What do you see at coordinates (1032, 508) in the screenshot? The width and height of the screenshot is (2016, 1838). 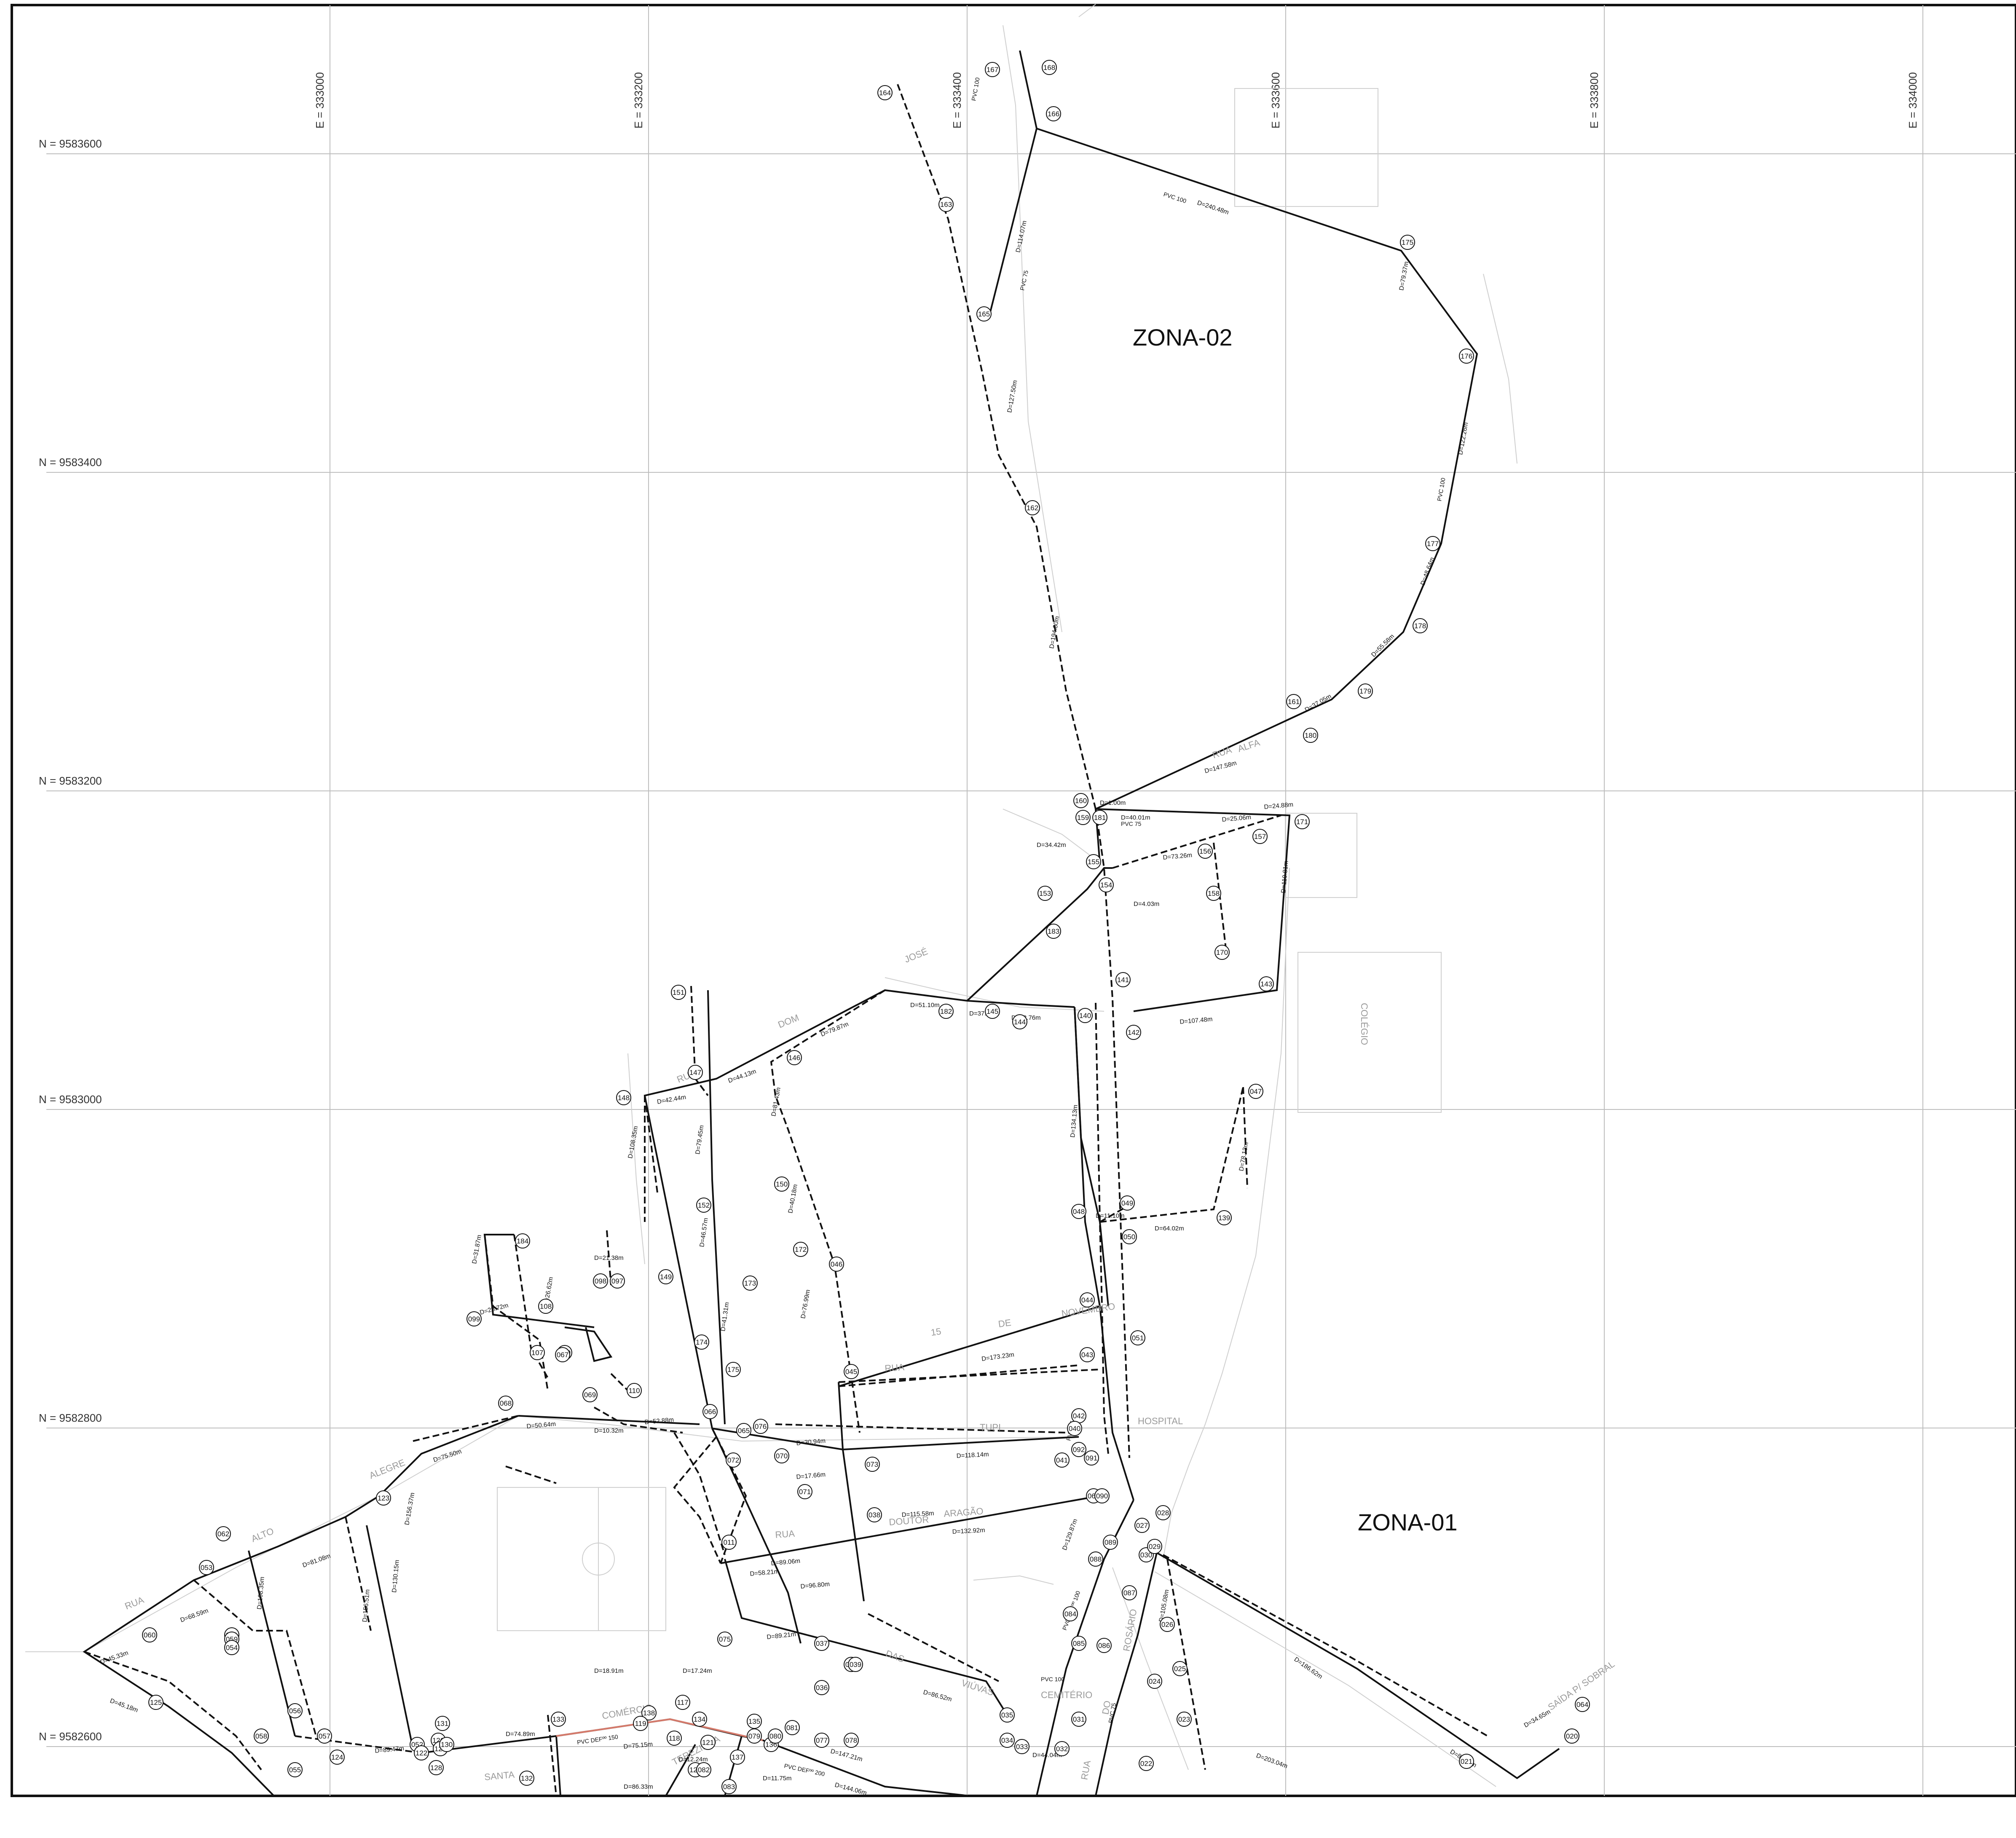 I see `svg-text: 162` at bounding box center [1032, 508].